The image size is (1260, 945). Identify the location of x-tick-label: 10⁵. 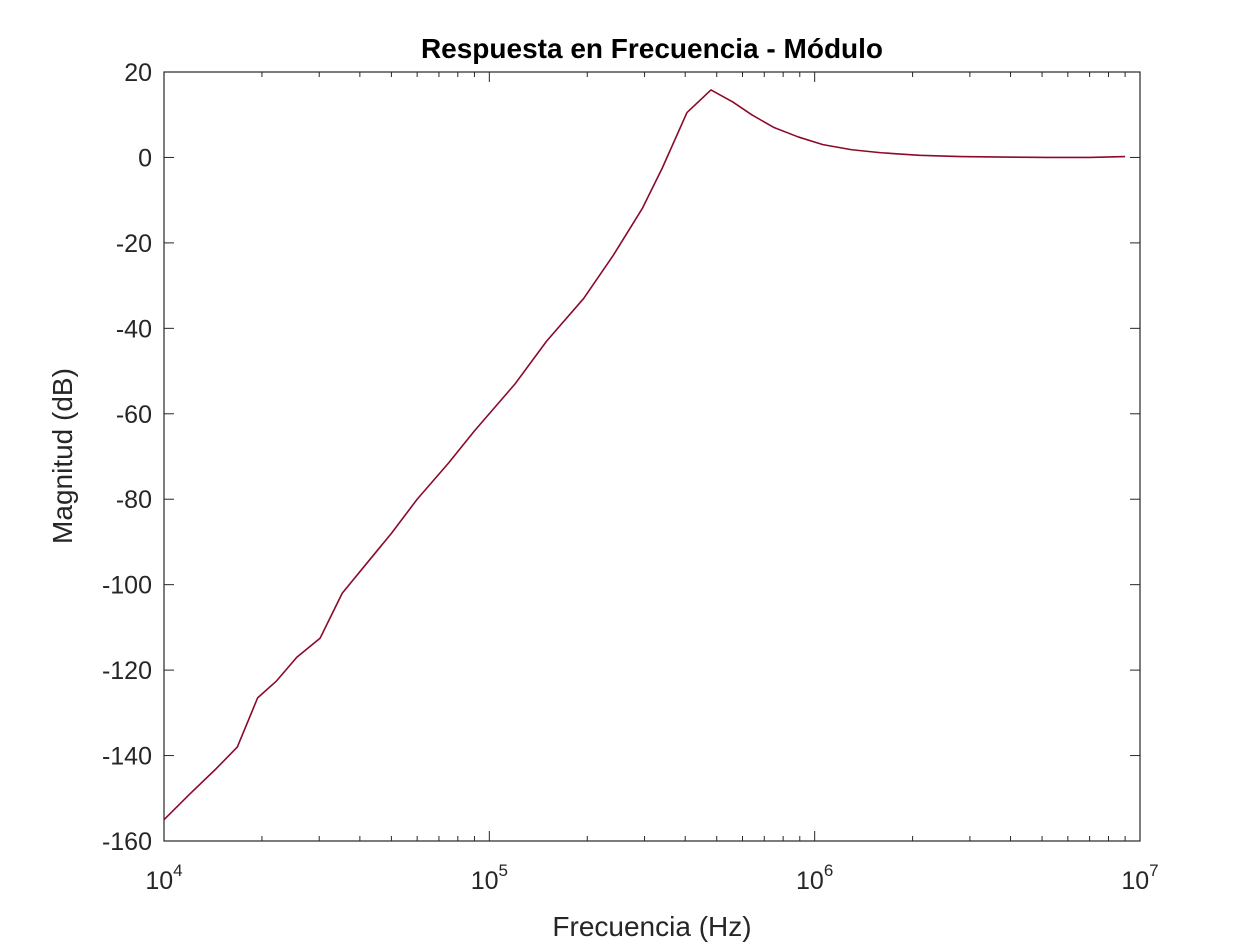
(489, 878).